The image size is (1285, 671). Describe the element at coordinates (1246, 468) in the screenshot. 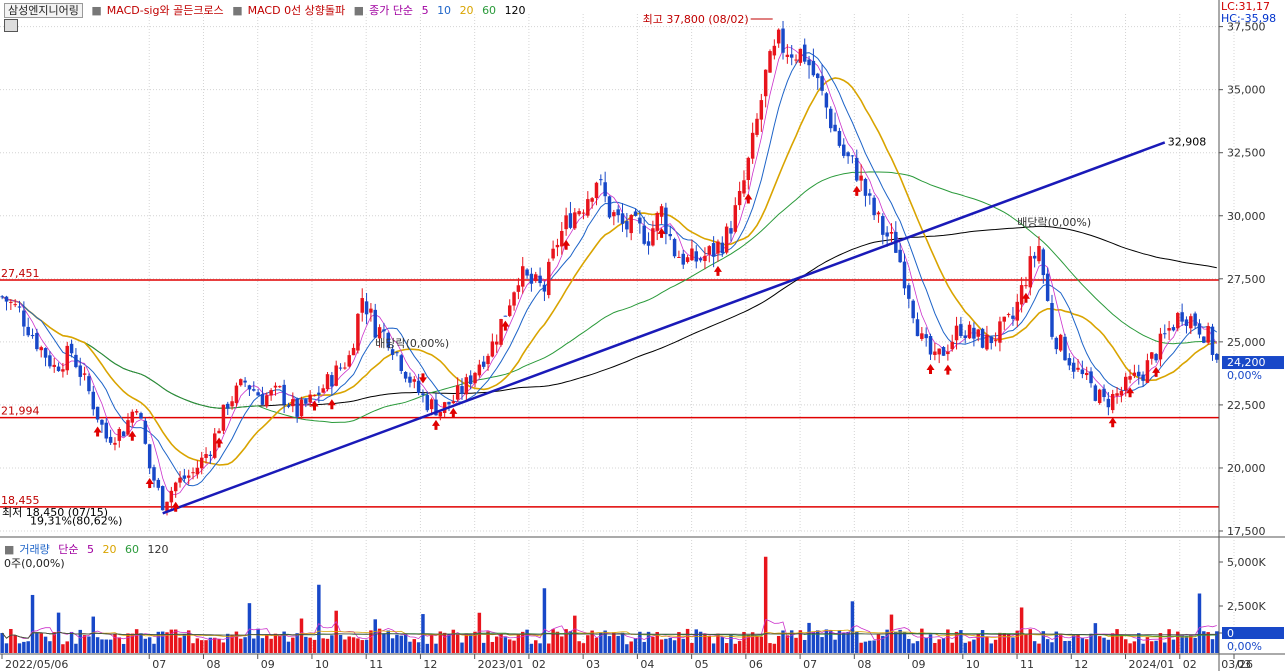

I see `price-tick-label: 20,000` at that location.